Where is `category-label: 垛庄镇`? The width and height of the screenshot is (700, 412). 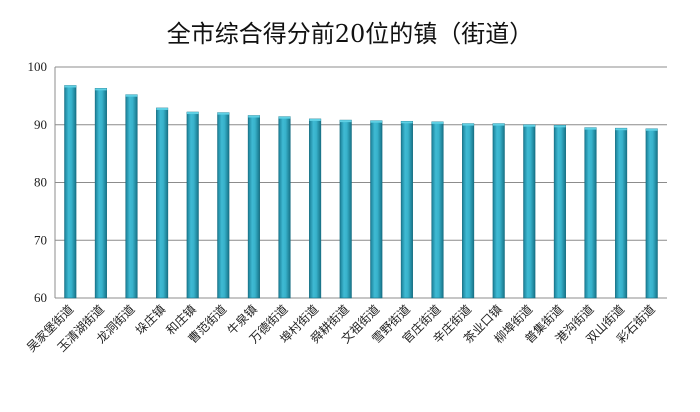 category-label: 垛庄镇 is located at coordinates (150, 320).